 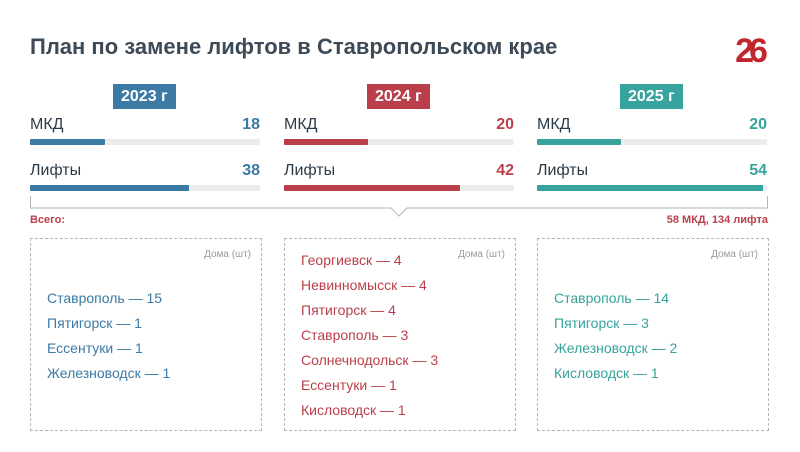 I want to click on city-item: Пятигорск — 4, so click(x=348, y=310).